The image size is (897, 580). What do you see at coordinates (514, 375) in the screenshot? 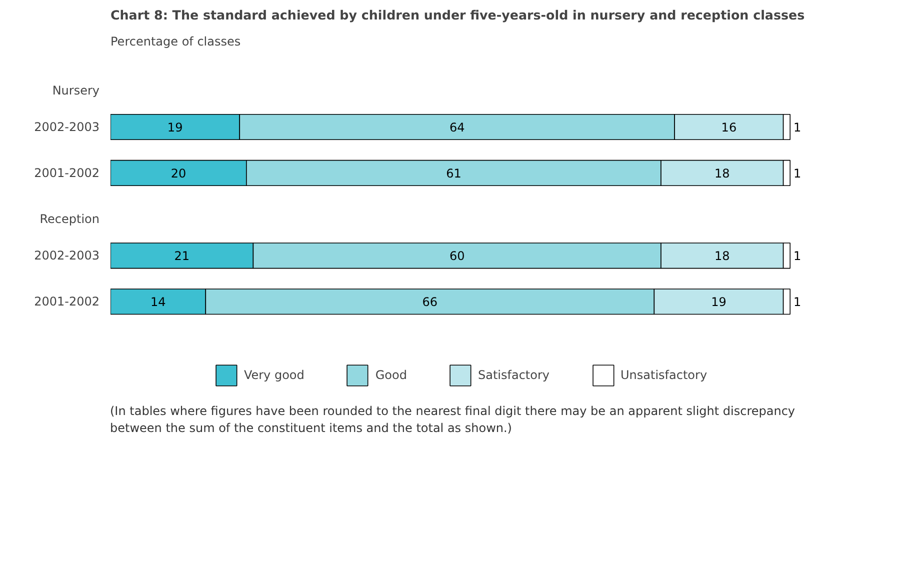
I see `legend-label: Satisfactory` at bounding box center [514, 375].